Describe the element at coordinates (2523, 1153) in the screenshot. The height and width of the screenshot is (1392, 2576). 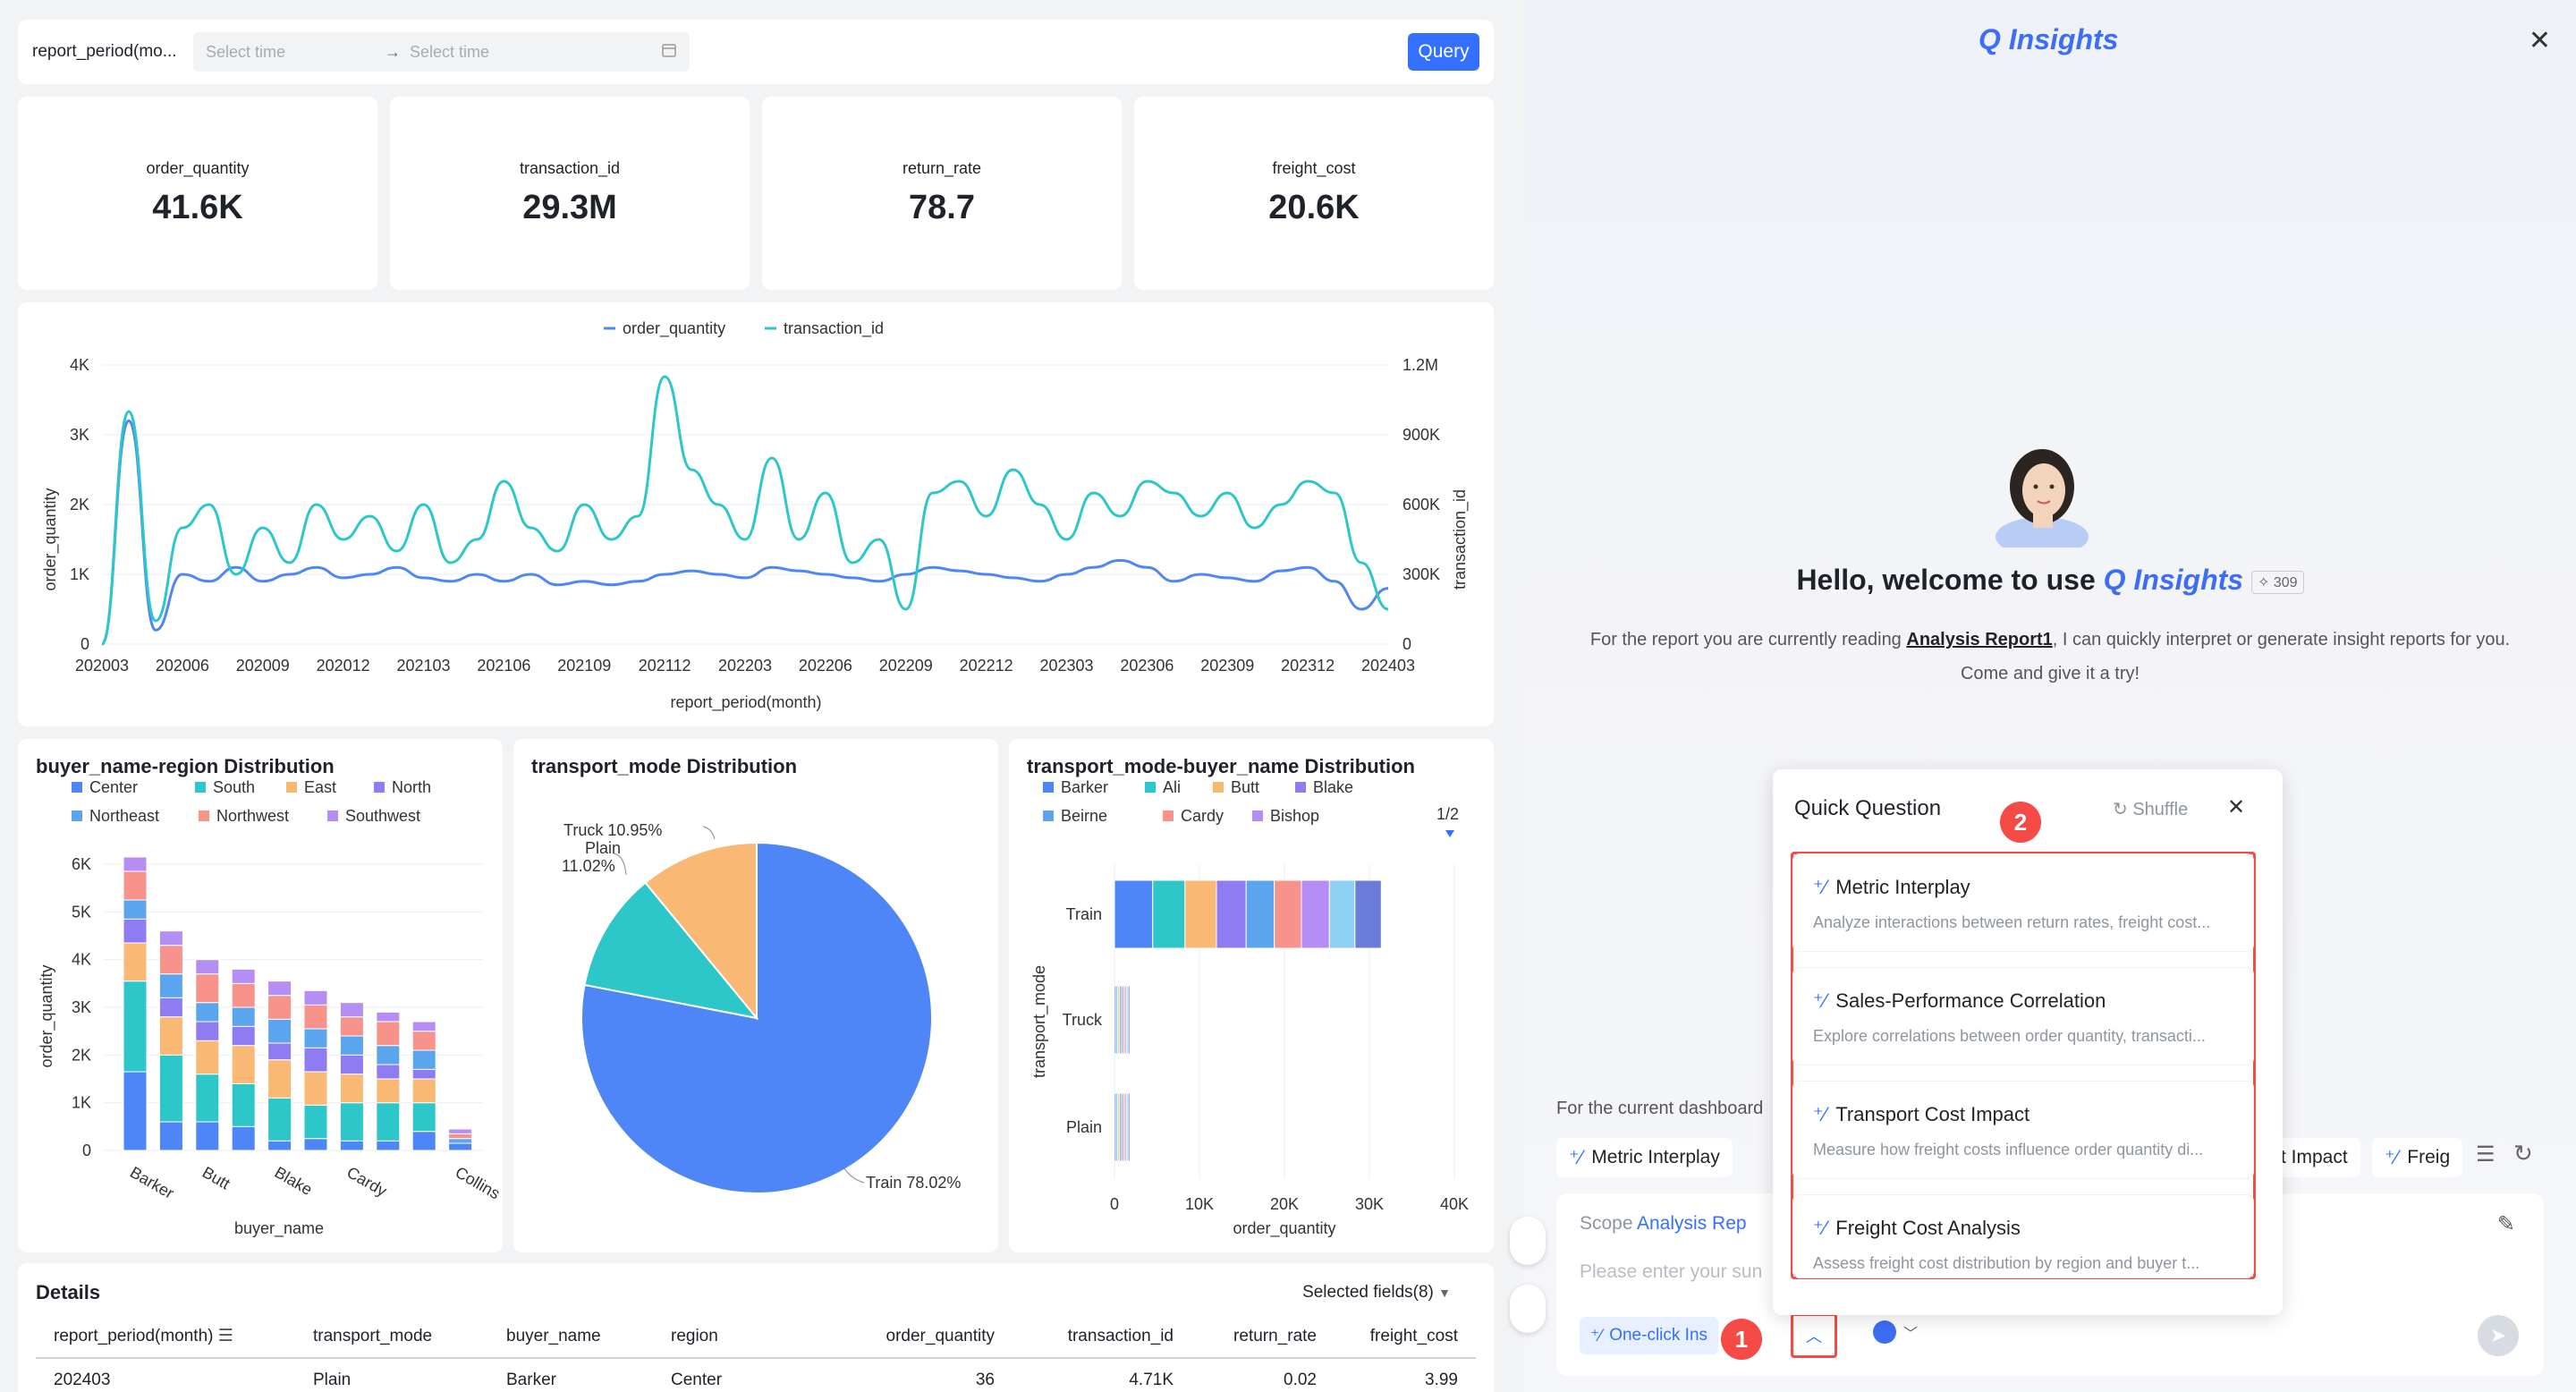
I see `refresh-icon: ↻` at that location.